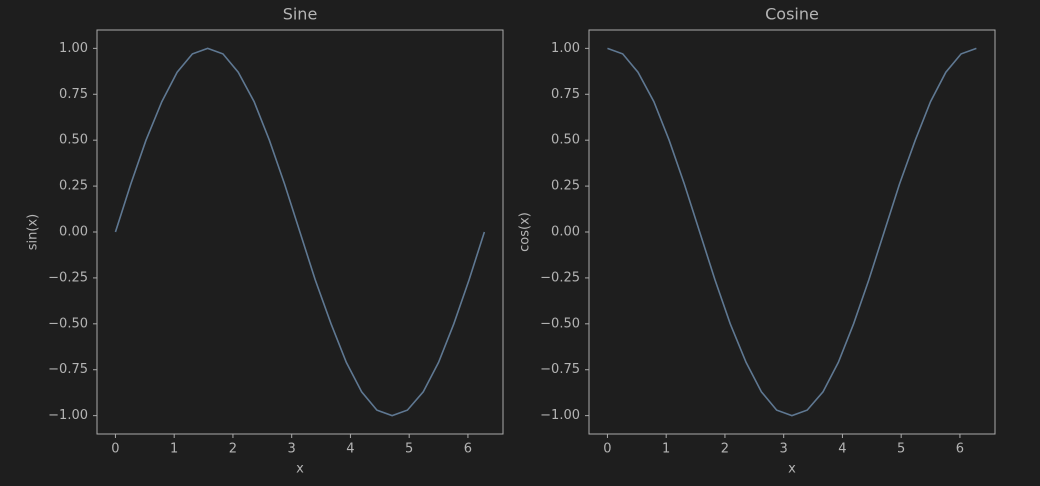  I want to click on chart-title: Sine, so click(300, 14).